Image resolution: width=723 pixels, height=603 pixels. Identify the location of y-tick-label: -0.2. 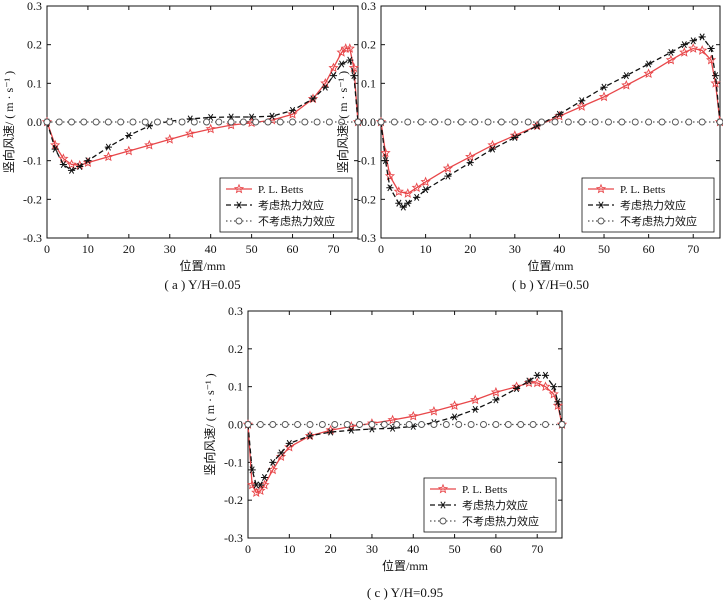
(366, 199).